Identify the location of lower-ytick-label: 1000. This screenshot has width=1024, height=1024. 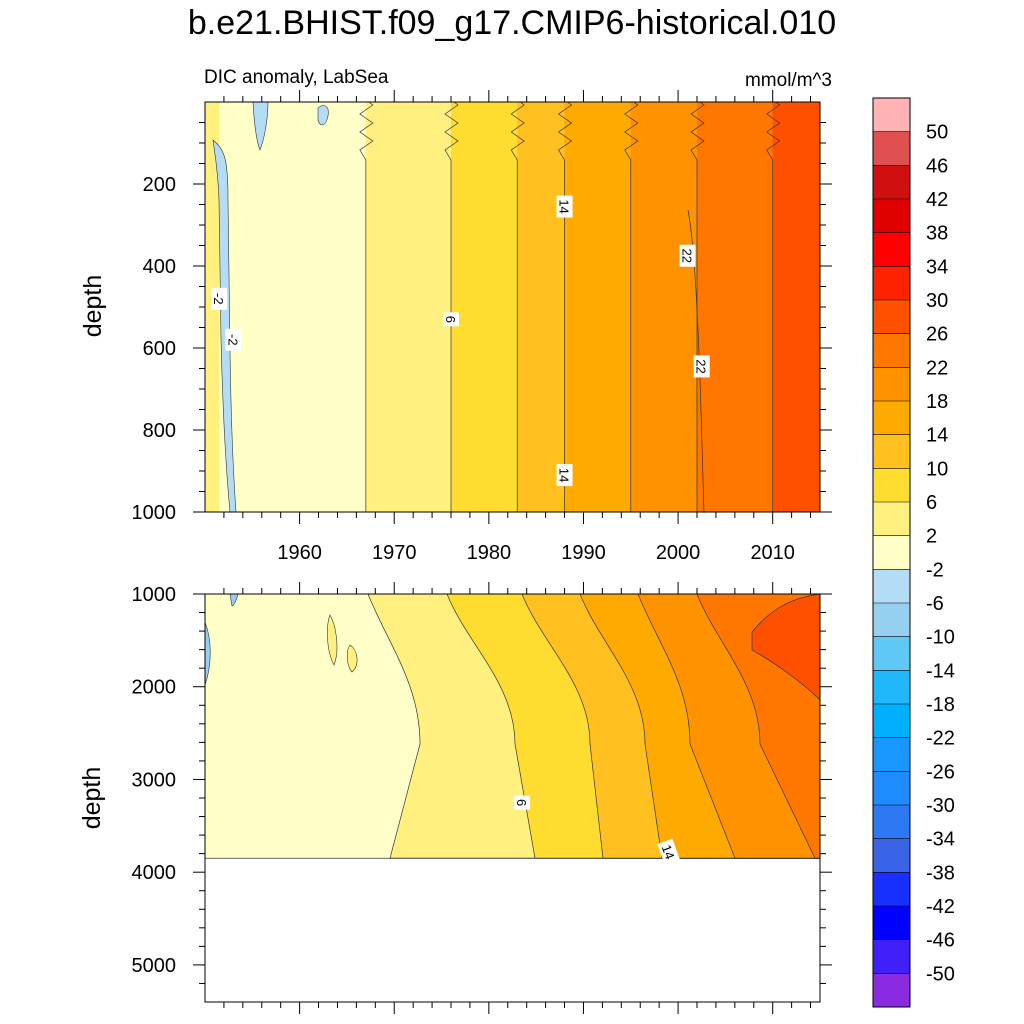
(154, 595).